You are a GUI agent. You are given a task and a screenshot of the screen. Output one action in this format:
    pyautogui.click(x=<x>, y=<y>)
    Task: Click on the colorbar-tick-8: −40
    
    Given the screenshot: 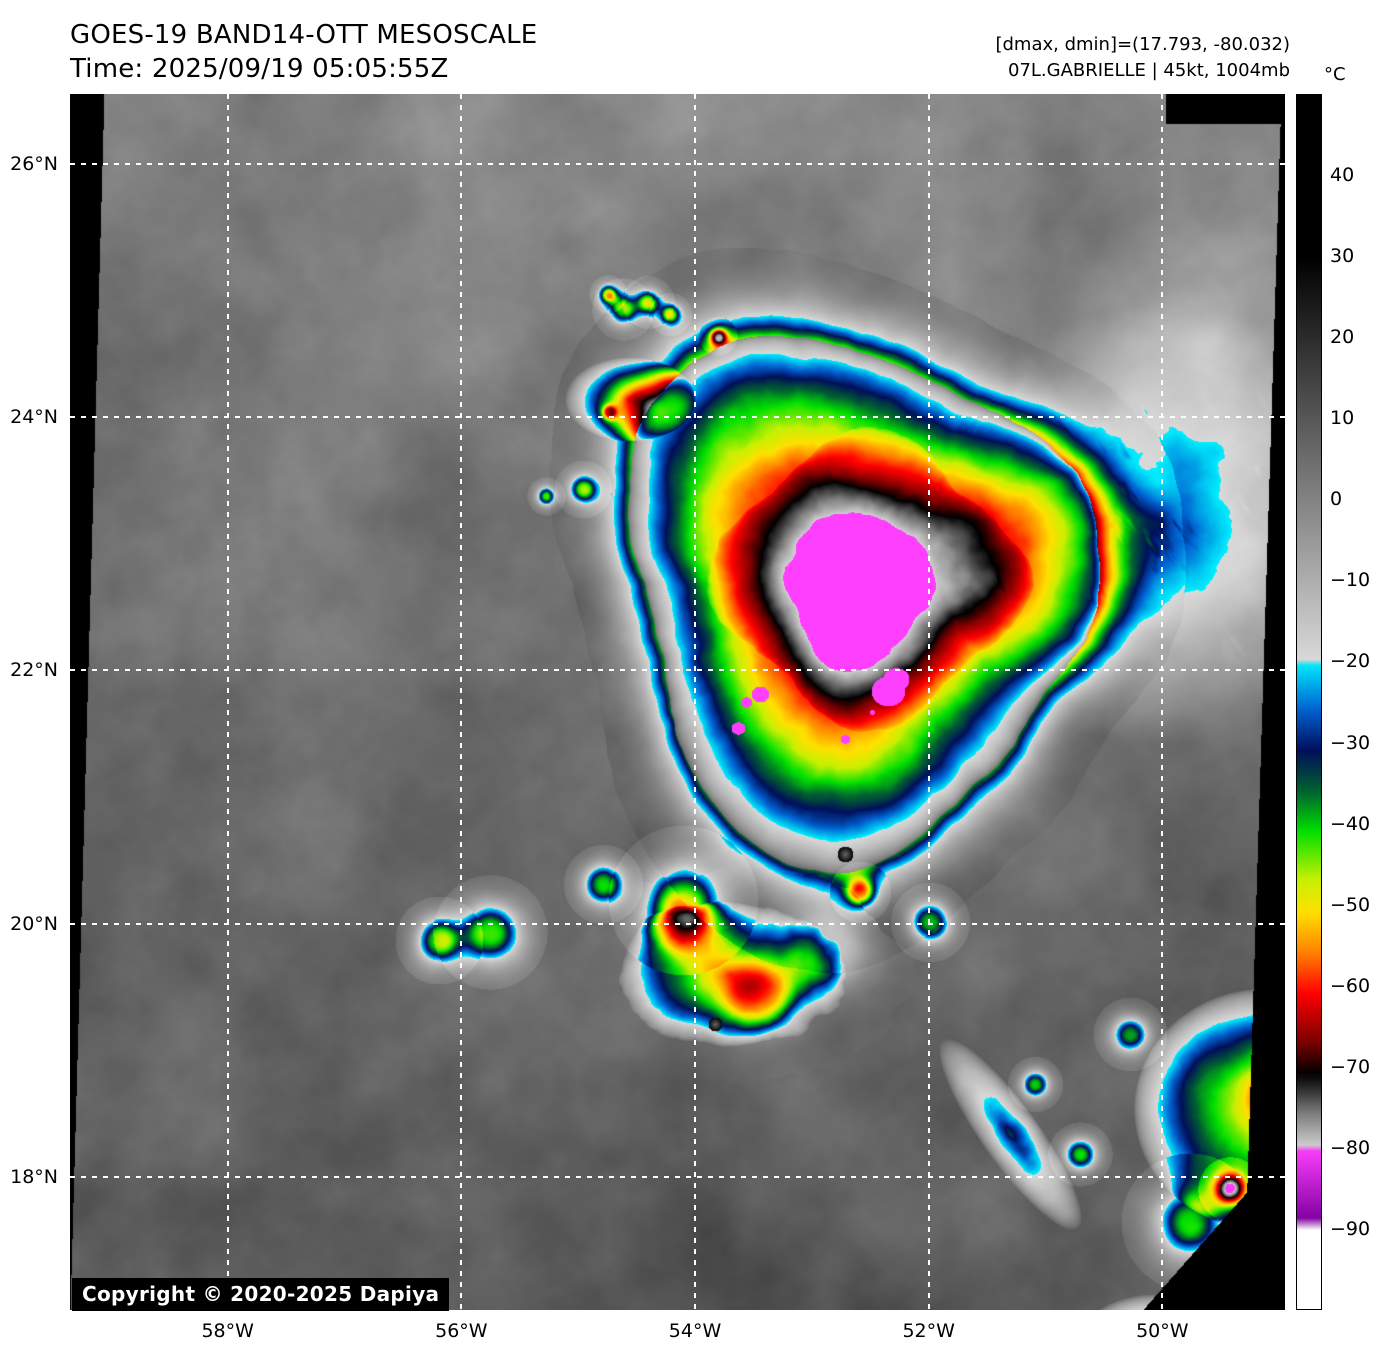 What is the action you would take?
    pyautogui.click(x=1350, y=823)
    